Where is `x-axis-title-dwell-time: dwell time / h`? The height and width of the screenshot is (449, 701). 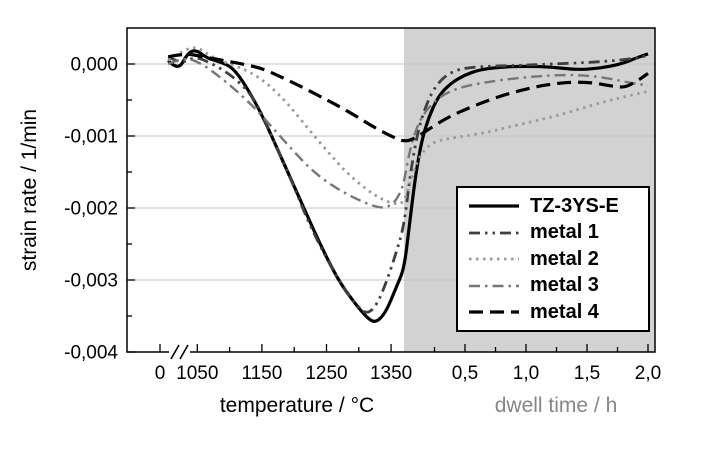 x-axis-title-dwell-time: dwell time / h is located at coordinates (556, 405).